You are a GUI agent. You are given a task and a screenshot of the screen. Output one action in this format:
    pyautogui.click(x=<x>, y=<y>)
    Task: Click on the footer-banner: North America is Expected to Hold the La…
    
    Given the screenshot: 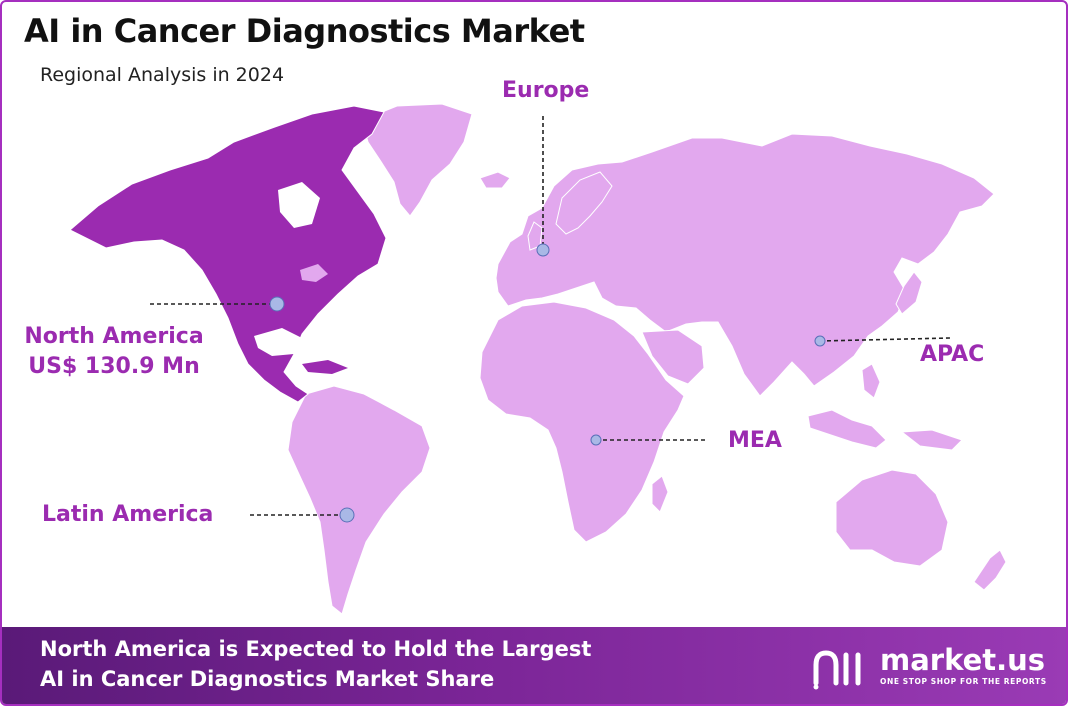 What is the action you would take?
    pyautogui.click(x=534, y=665)
    